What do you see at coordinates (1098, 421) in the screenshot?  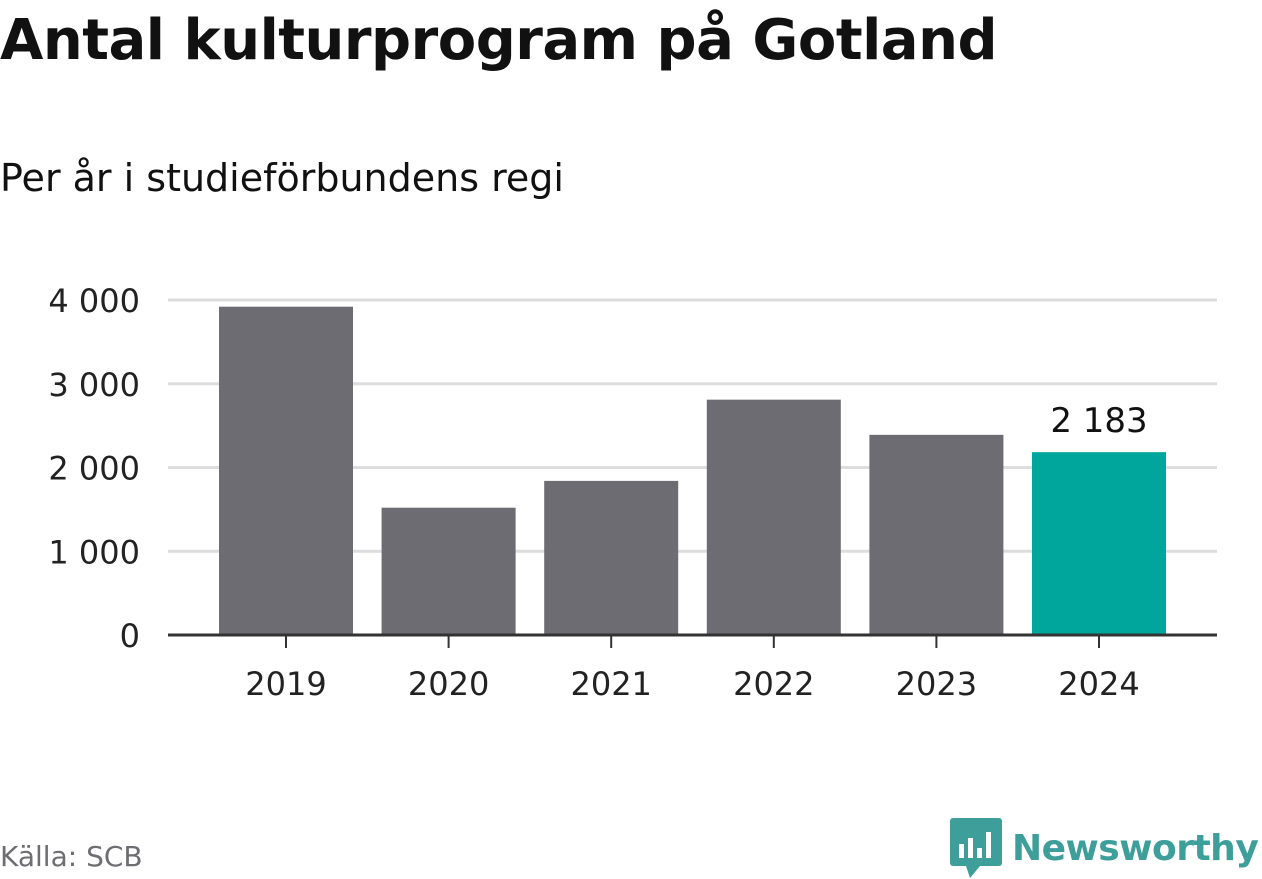 I see `data-label: 2 183` at bounding box center [1098, 421].